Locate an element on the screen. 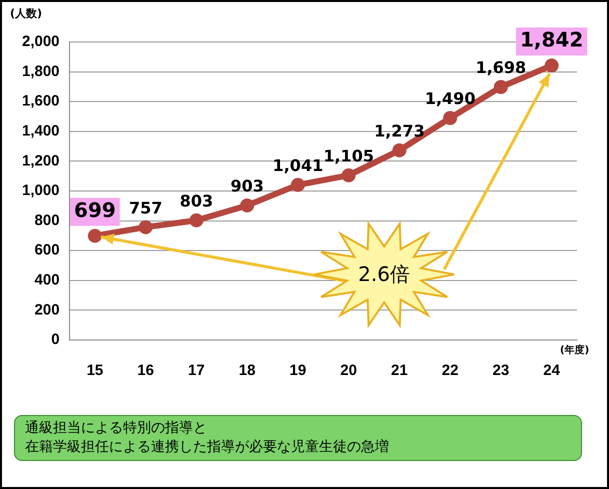 This screenshot has height=489, width=609. y-tick-label: 1,000 is located at coordinates (41, 191).